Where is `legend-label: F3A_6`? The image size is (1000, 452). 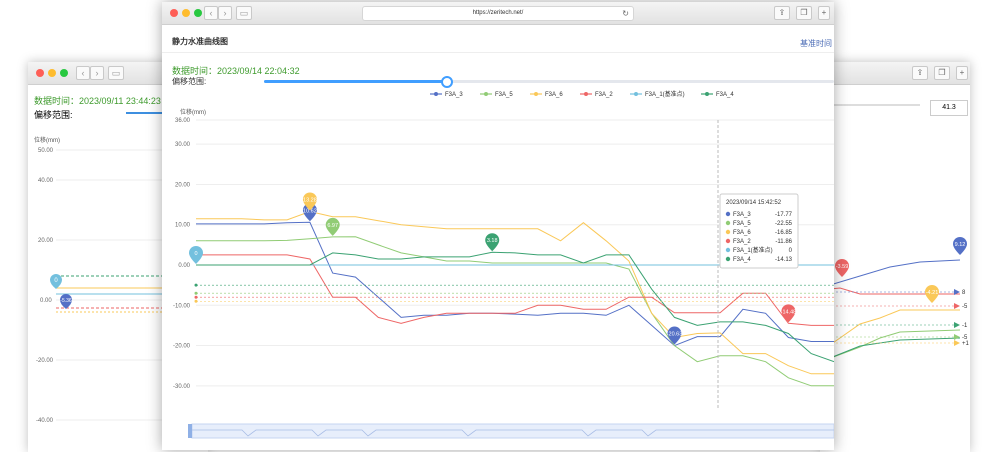 legend-label: F3A_6 is located at coordinates (554, 95).